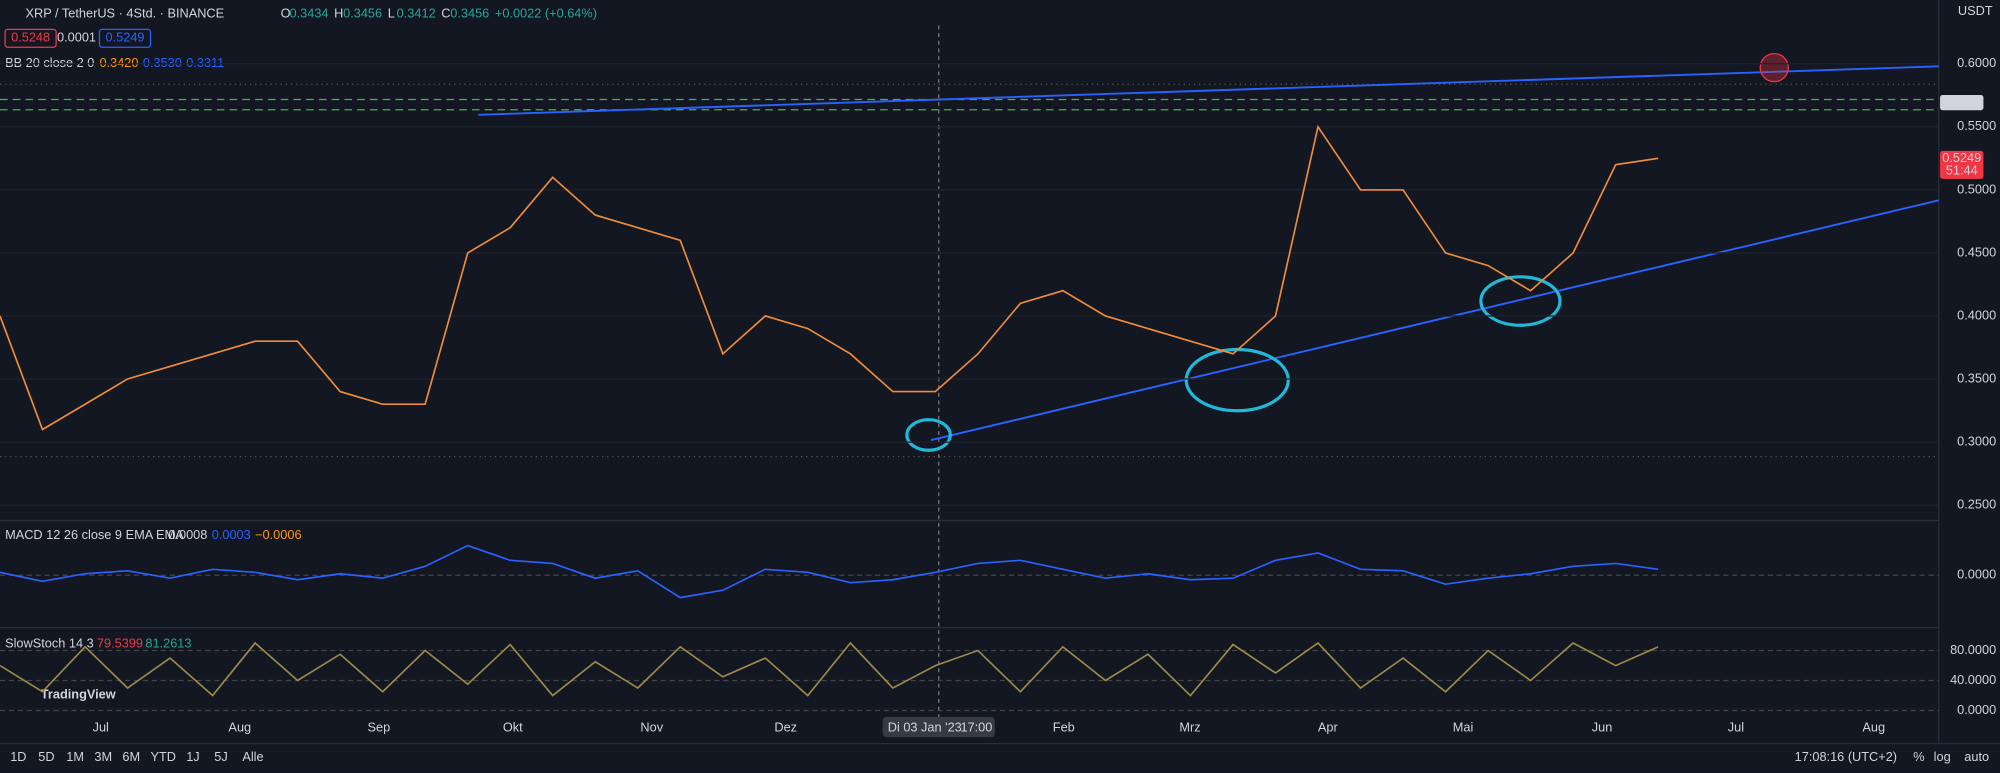 The image size is (2000, 773). Describe the element at coordinates (286, 12) in the screenshot. I see `ohlc-label: O` at that location.